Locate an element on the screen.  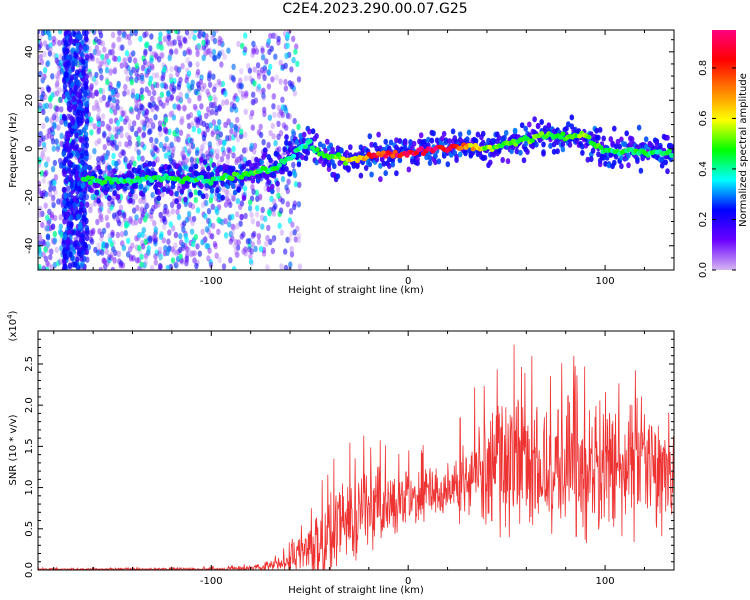
spectrogram-y-label: Frequency (Hz) is located at coordinates (13, 150).